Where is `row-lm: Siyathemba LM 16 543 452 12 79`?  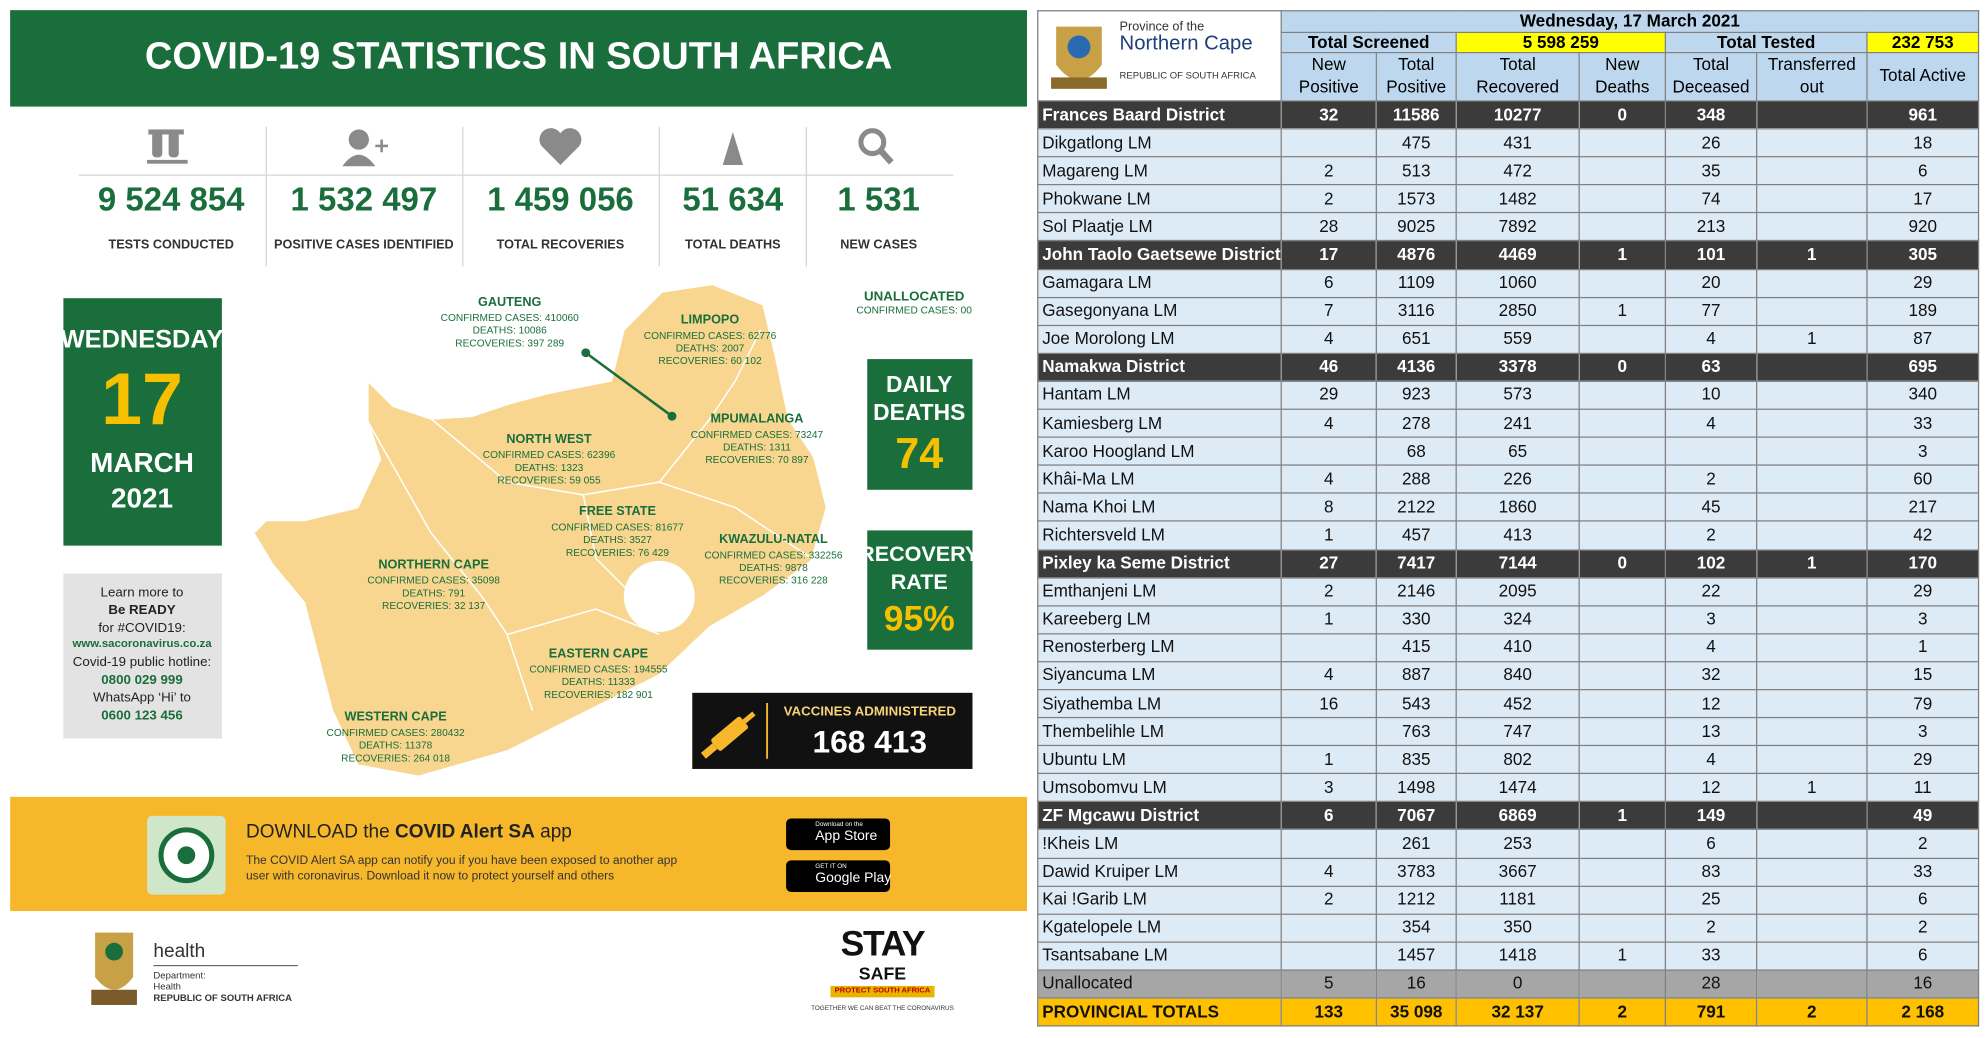 row-lm: Siyathemba LM 16 543 452 12 79 is located at coordinates (1508, 703).